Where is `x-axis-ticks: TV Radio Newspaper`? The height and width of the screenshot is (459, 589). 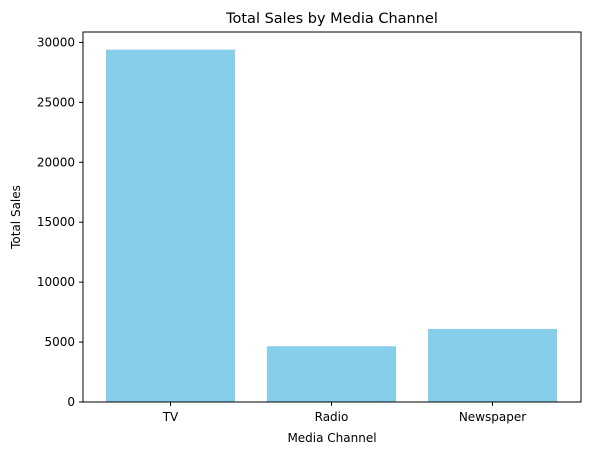
x-axis-ticks: TV Radio Newspaper is located at coordinates (344, 413).